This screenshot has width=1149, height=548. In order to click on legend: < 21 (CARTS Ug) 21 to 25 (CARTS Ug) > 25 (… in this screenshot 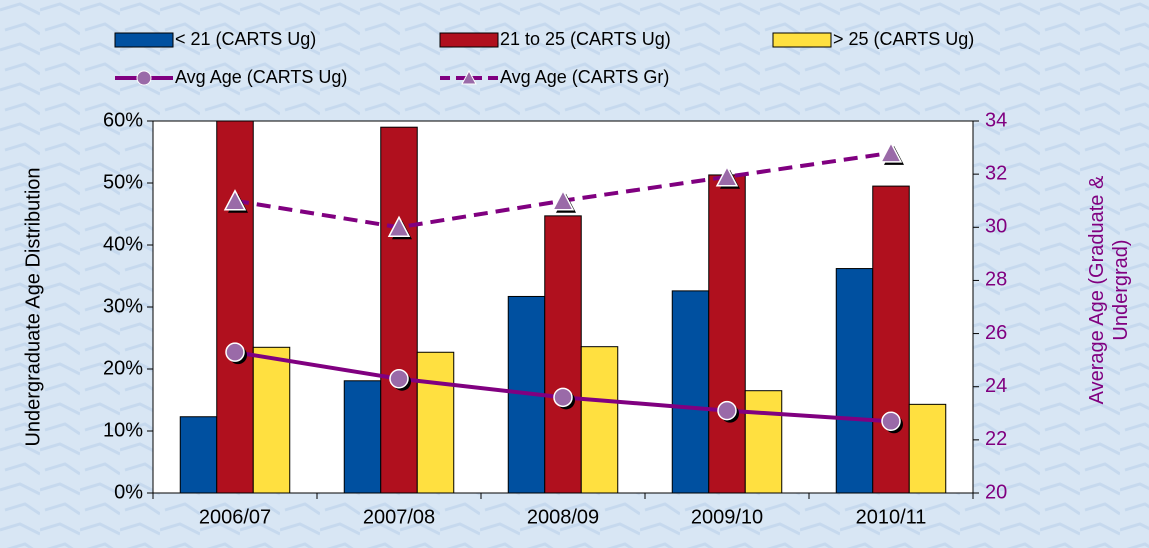, I will do `click(544, 58)`.